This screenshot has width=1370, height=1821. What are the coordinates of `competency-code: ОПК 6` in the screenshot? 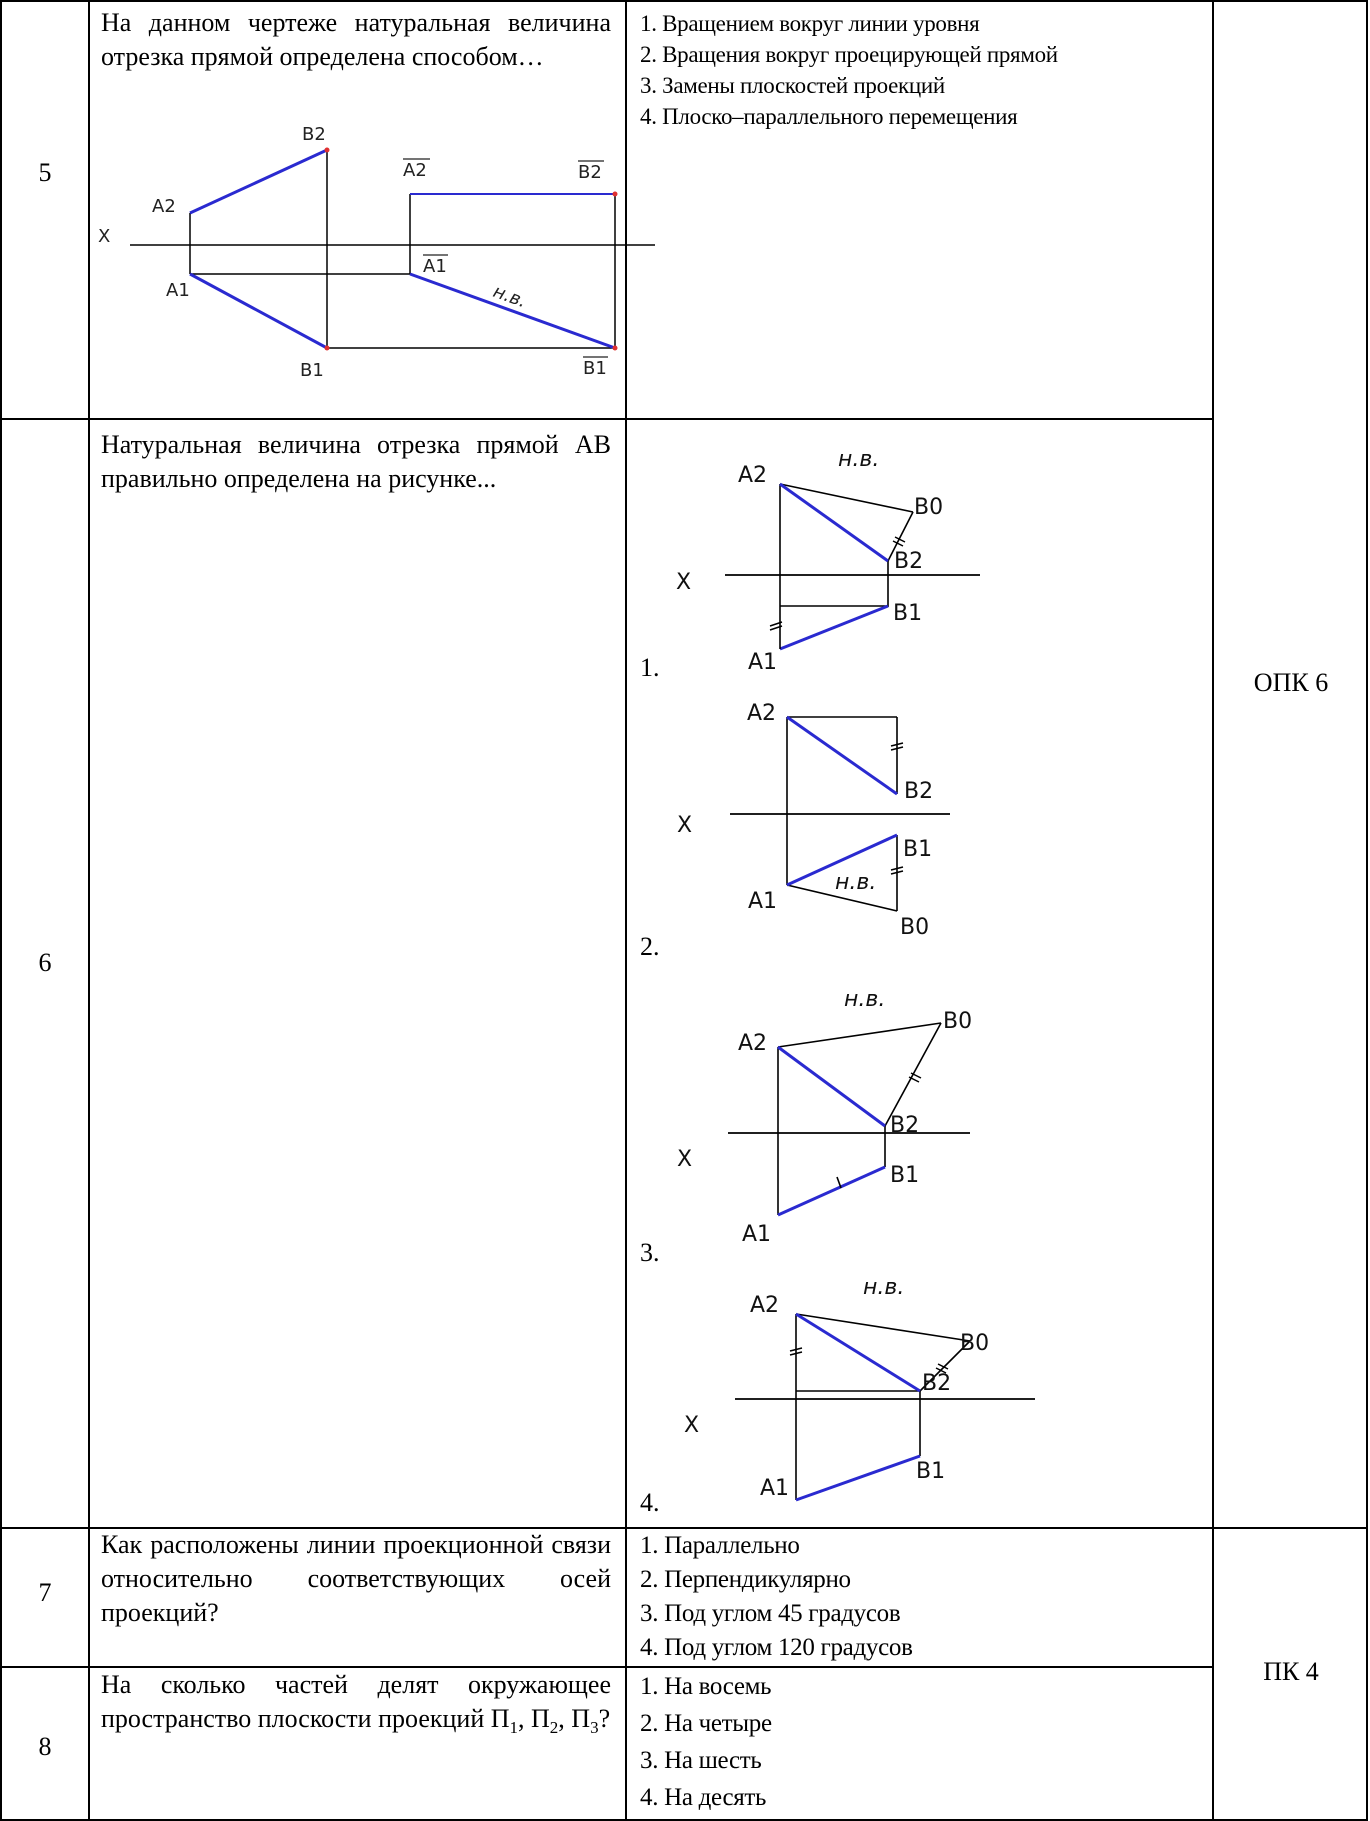 It's located at (1291, 682).